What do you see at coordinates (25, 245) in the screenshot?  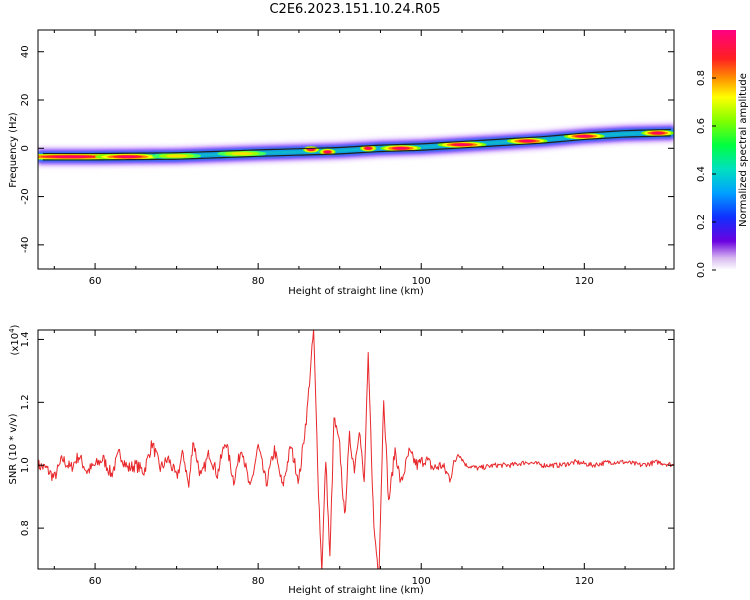 I see `y-tick-label: -40` at bounding box center [25, 245].